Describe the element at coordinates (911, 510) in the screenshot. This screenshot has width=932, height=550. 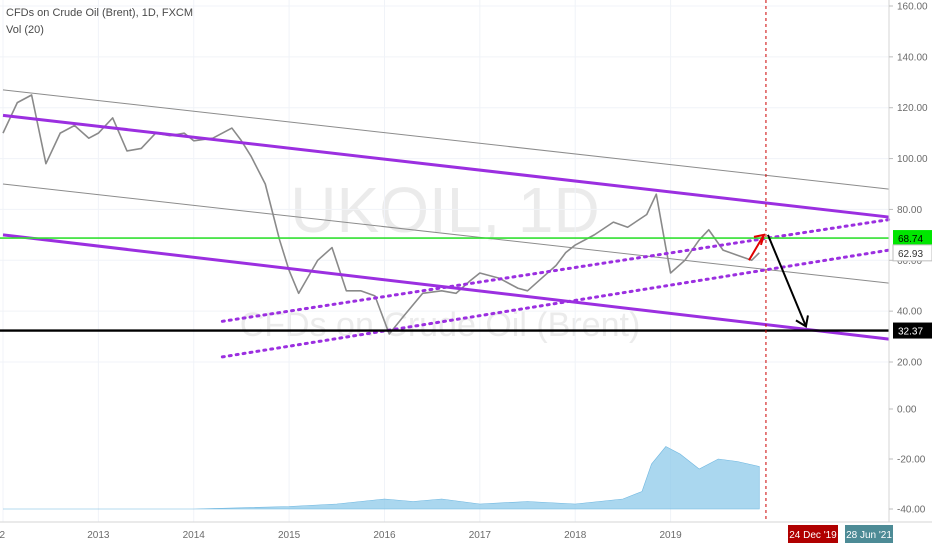
I see `volume-tick-label: -40.00` at that location.